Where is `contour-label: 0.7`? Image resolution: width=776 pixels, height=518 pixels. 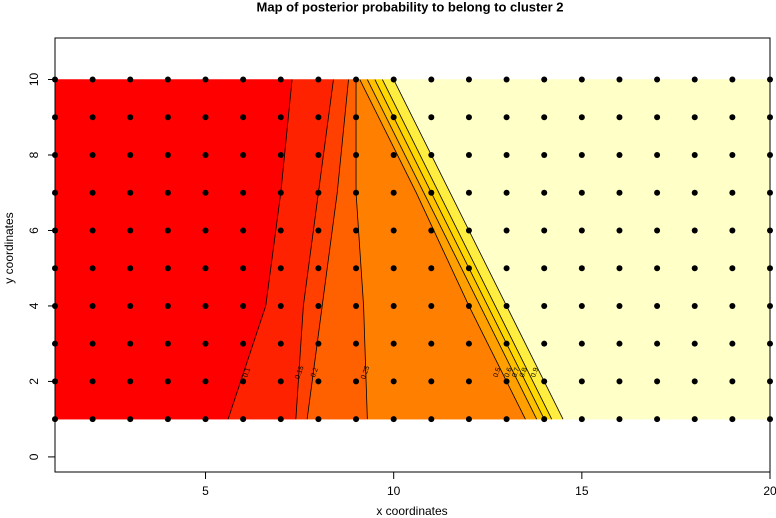 contour-label: 0.7 is located at coordinates (516, 373).